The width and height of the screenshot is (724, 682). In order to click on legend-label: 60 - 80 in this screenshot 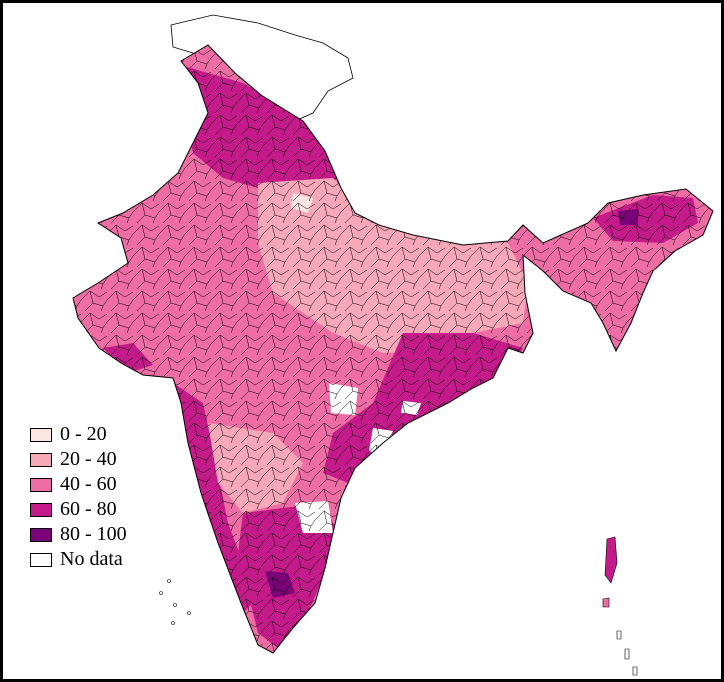, I will do `click(88, 509)`.